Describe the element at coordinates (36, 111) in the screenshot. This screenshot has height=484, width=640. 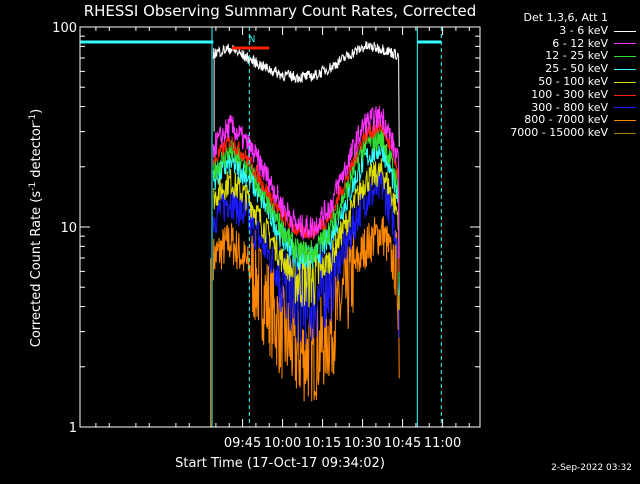
I see `y-axis-title-end: )` at that location.